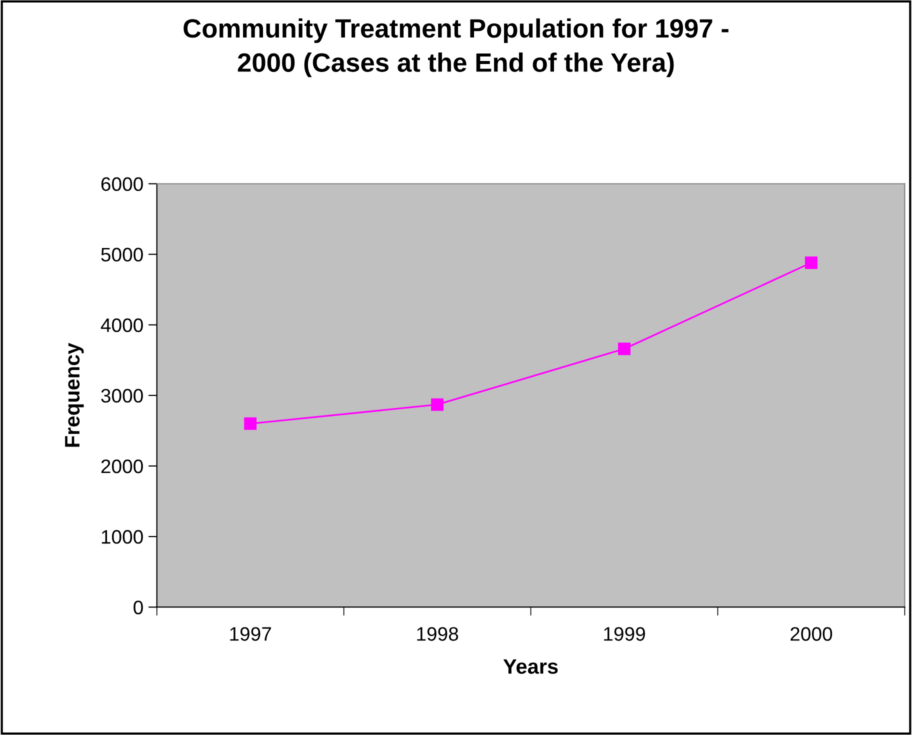 Image resolution: width=912 pixels, height=735 pixels. Describe the element at coordinates (74, 394) in the screenshot. I see `y-axis-title: Frequency` at that location.